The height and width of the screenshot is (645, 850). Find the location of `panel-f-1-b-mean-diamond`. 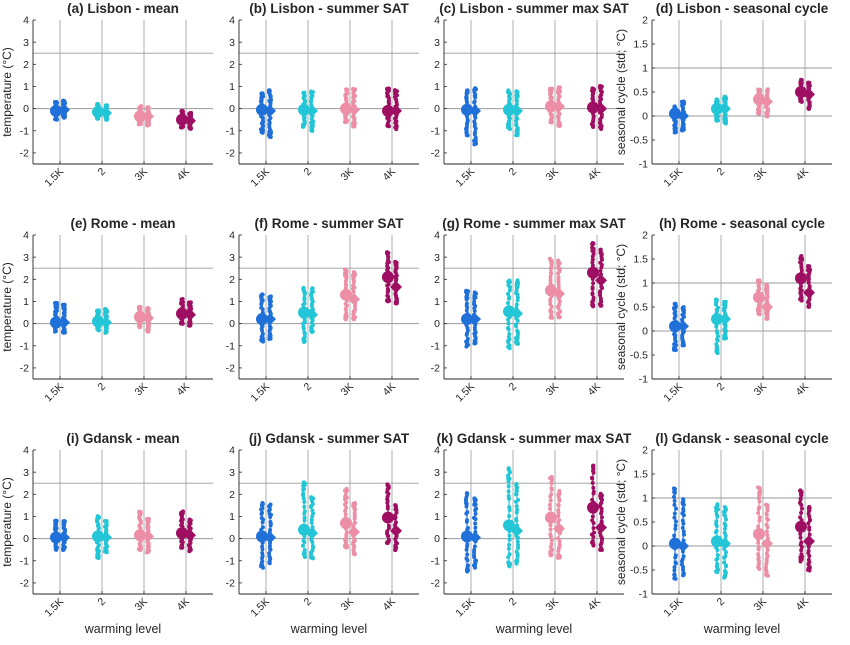

panel-f-1-b-mean-diamond is located at coordinates (312, 314).